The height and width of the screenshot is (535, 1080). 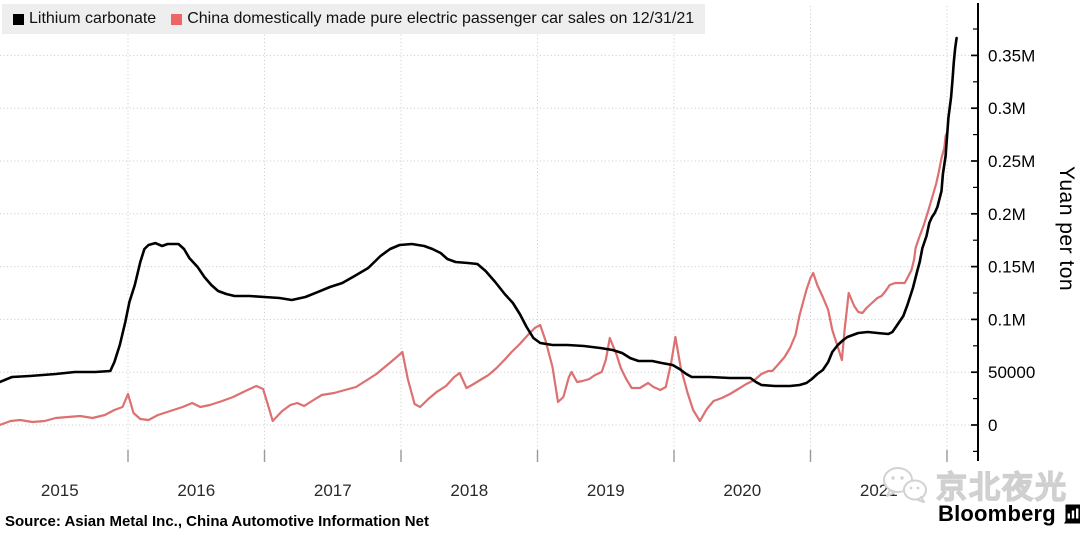 I want to click on legend-item-lithium-carbonate: Lithium carbonate, so click(x=84, y=19).